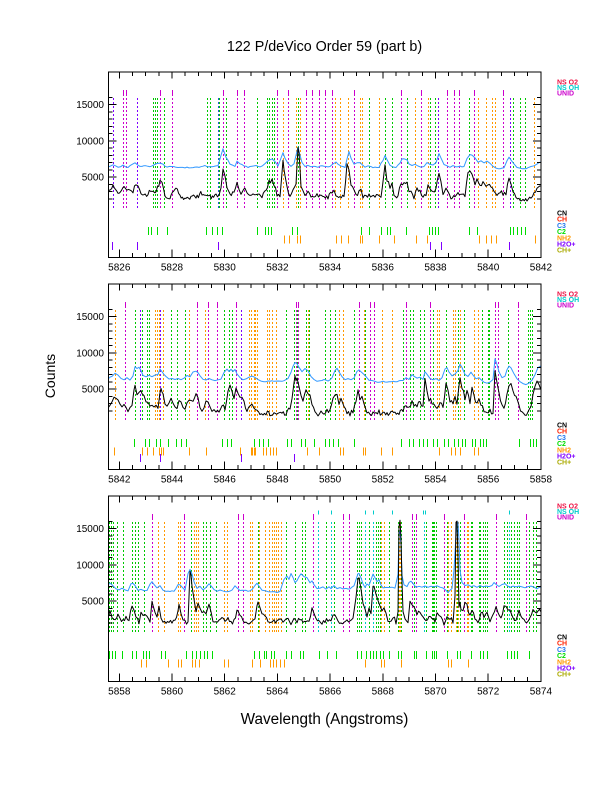 The image size is (612, 792). Describe the element at coordinates (172, 480) in the screenshot. I see `svg-text: 5844` at that location.